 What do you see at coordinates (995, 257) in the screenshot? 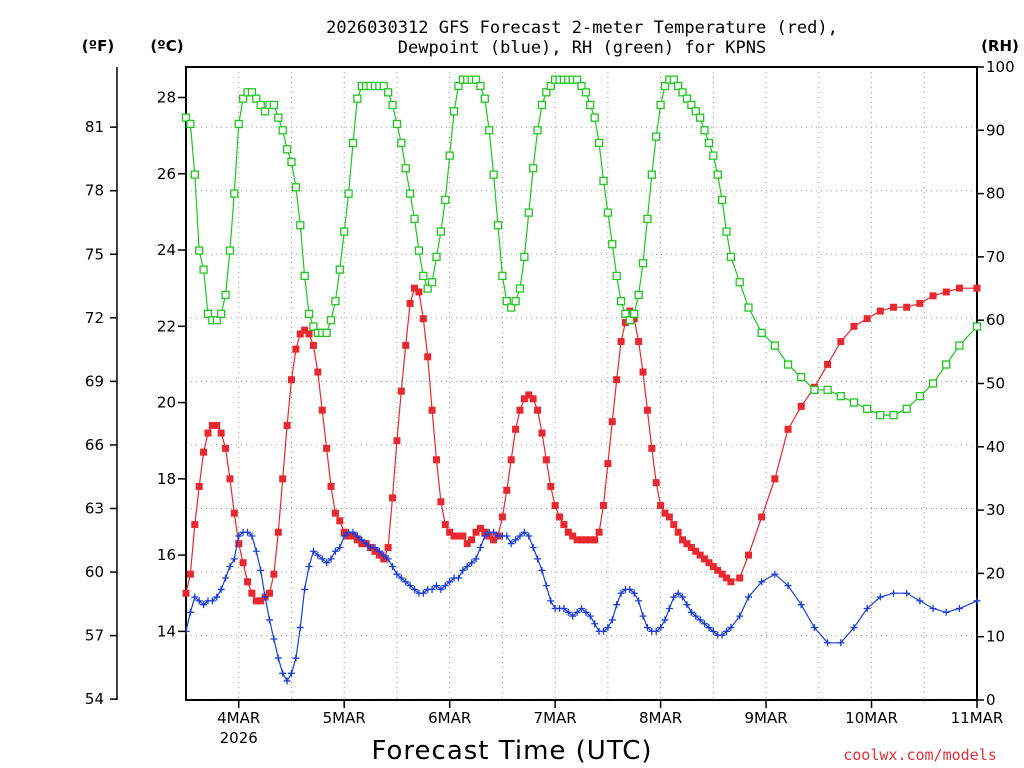
I see `rh-tick-label: 70` at bounding box center [995, 257].